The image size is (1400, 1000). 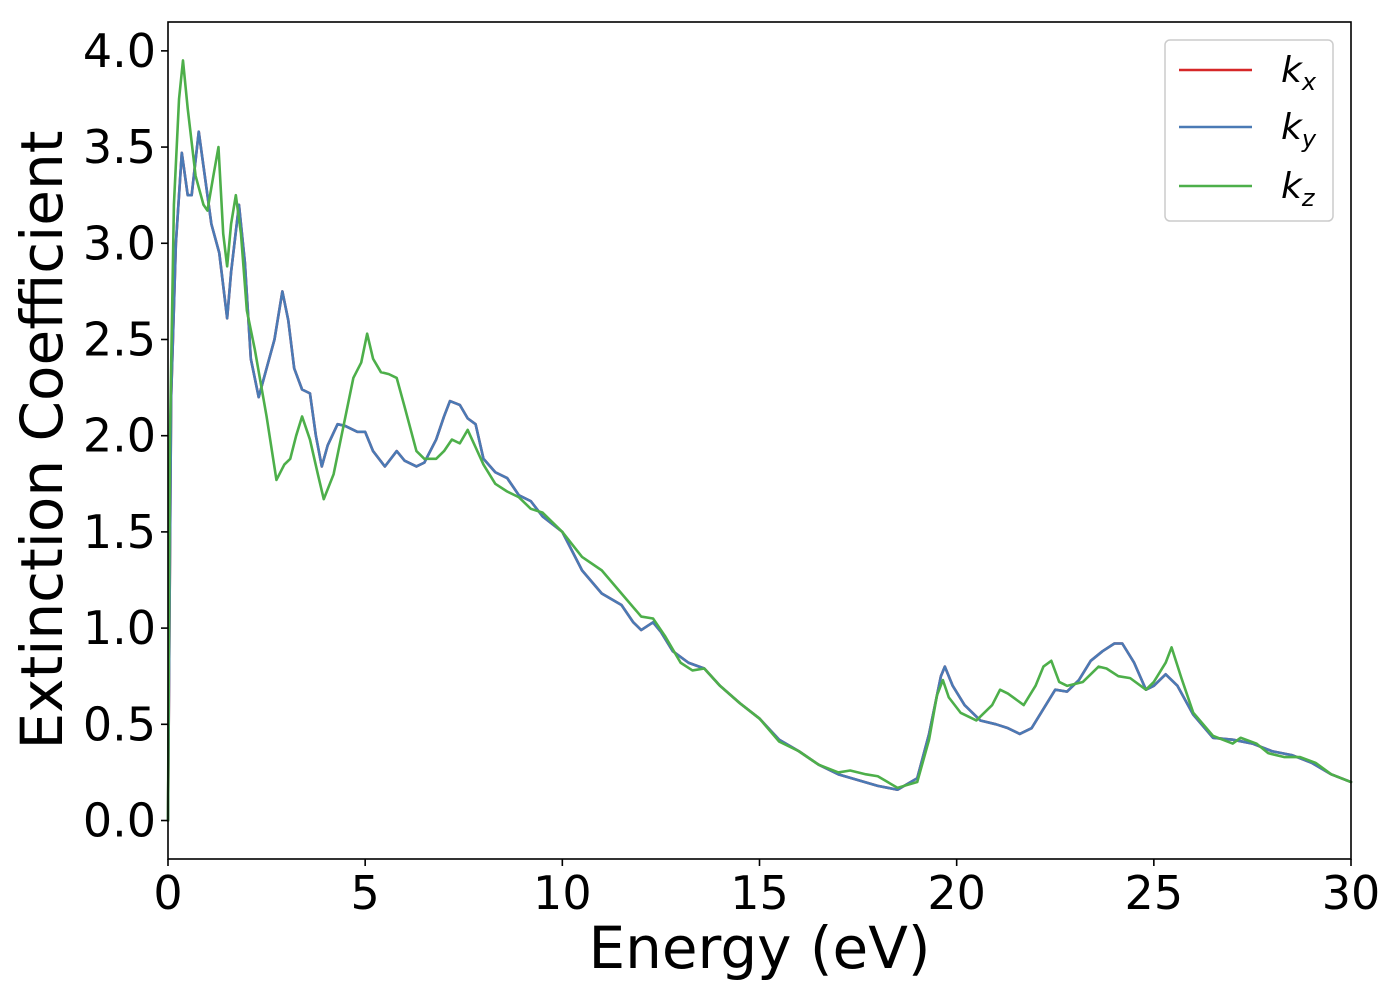 I want to click on legend-box, so click(x=1249, y=130).